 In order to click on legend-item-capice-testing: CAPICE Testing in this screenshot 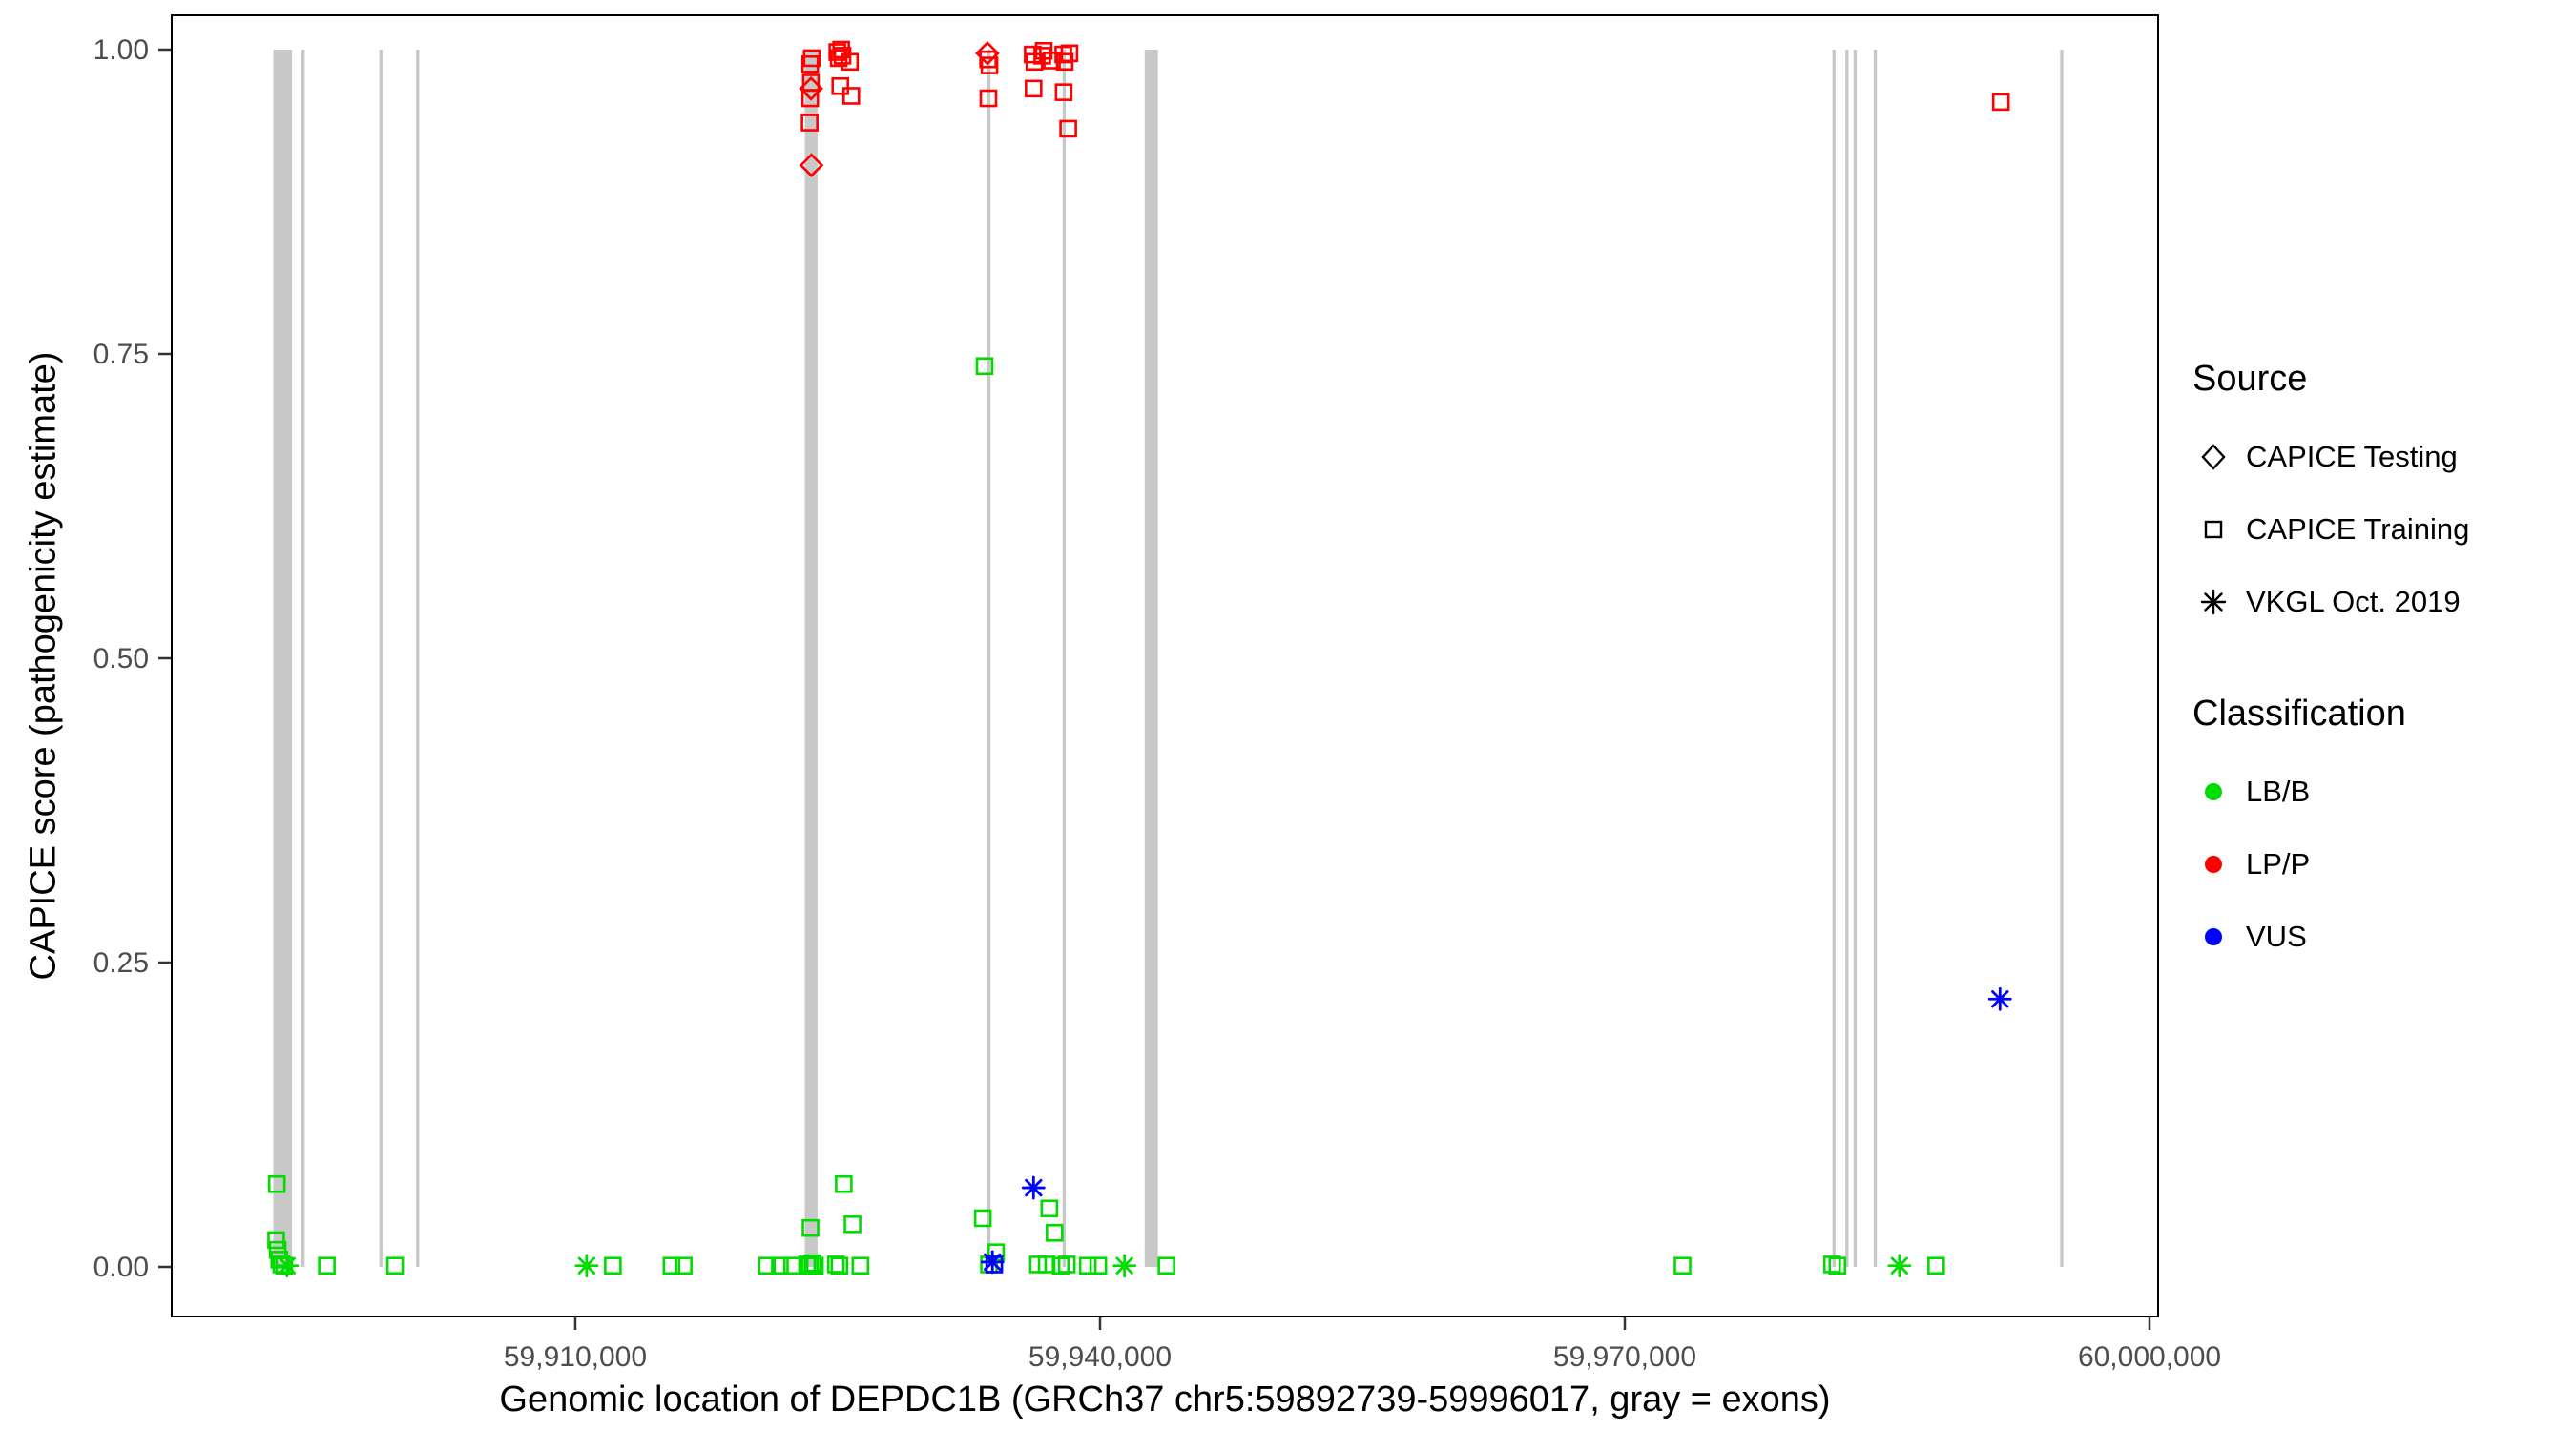, I will do `click(2378, 457)`.